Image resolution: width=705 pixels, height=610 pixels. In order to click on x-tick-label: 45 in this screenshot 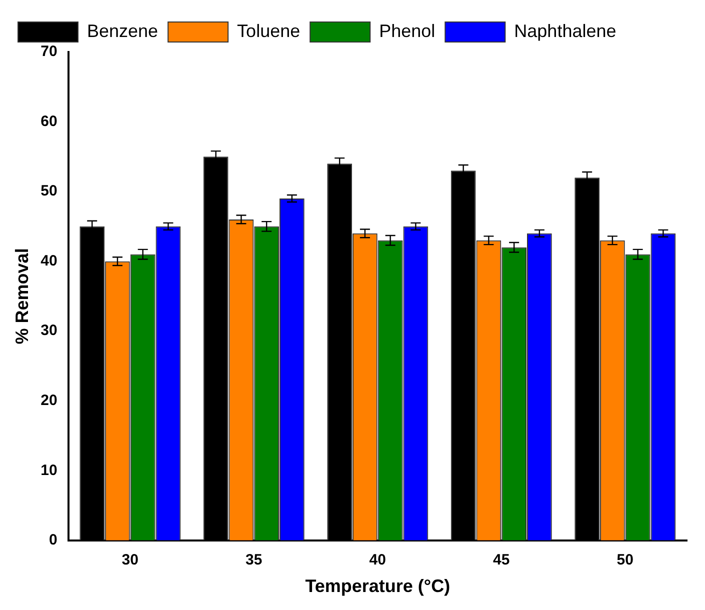, I will do `click(501, 560)`.